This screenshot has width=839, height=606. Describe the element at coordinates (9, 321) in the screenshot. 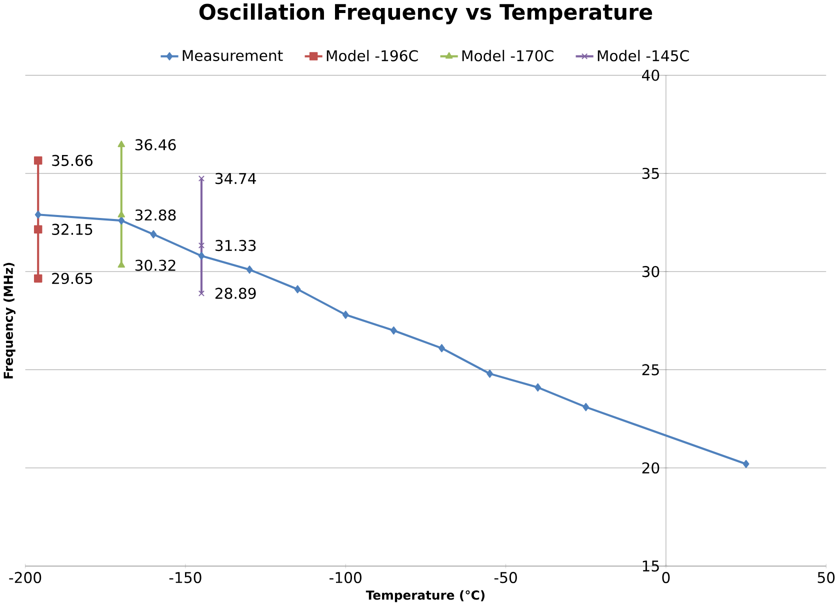

I see `y-axis-title: Frequency (MHz)` at that location.